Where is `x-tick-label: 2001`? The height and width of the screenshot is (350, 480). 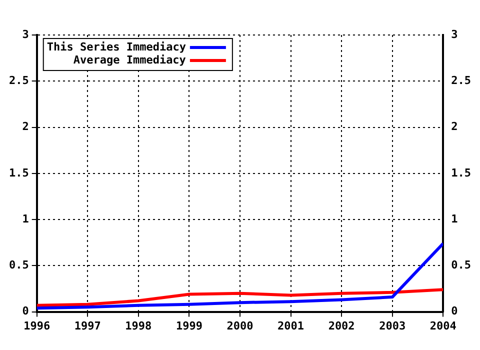 x-tick-label: 2001 is located at coordinates (291, 325).